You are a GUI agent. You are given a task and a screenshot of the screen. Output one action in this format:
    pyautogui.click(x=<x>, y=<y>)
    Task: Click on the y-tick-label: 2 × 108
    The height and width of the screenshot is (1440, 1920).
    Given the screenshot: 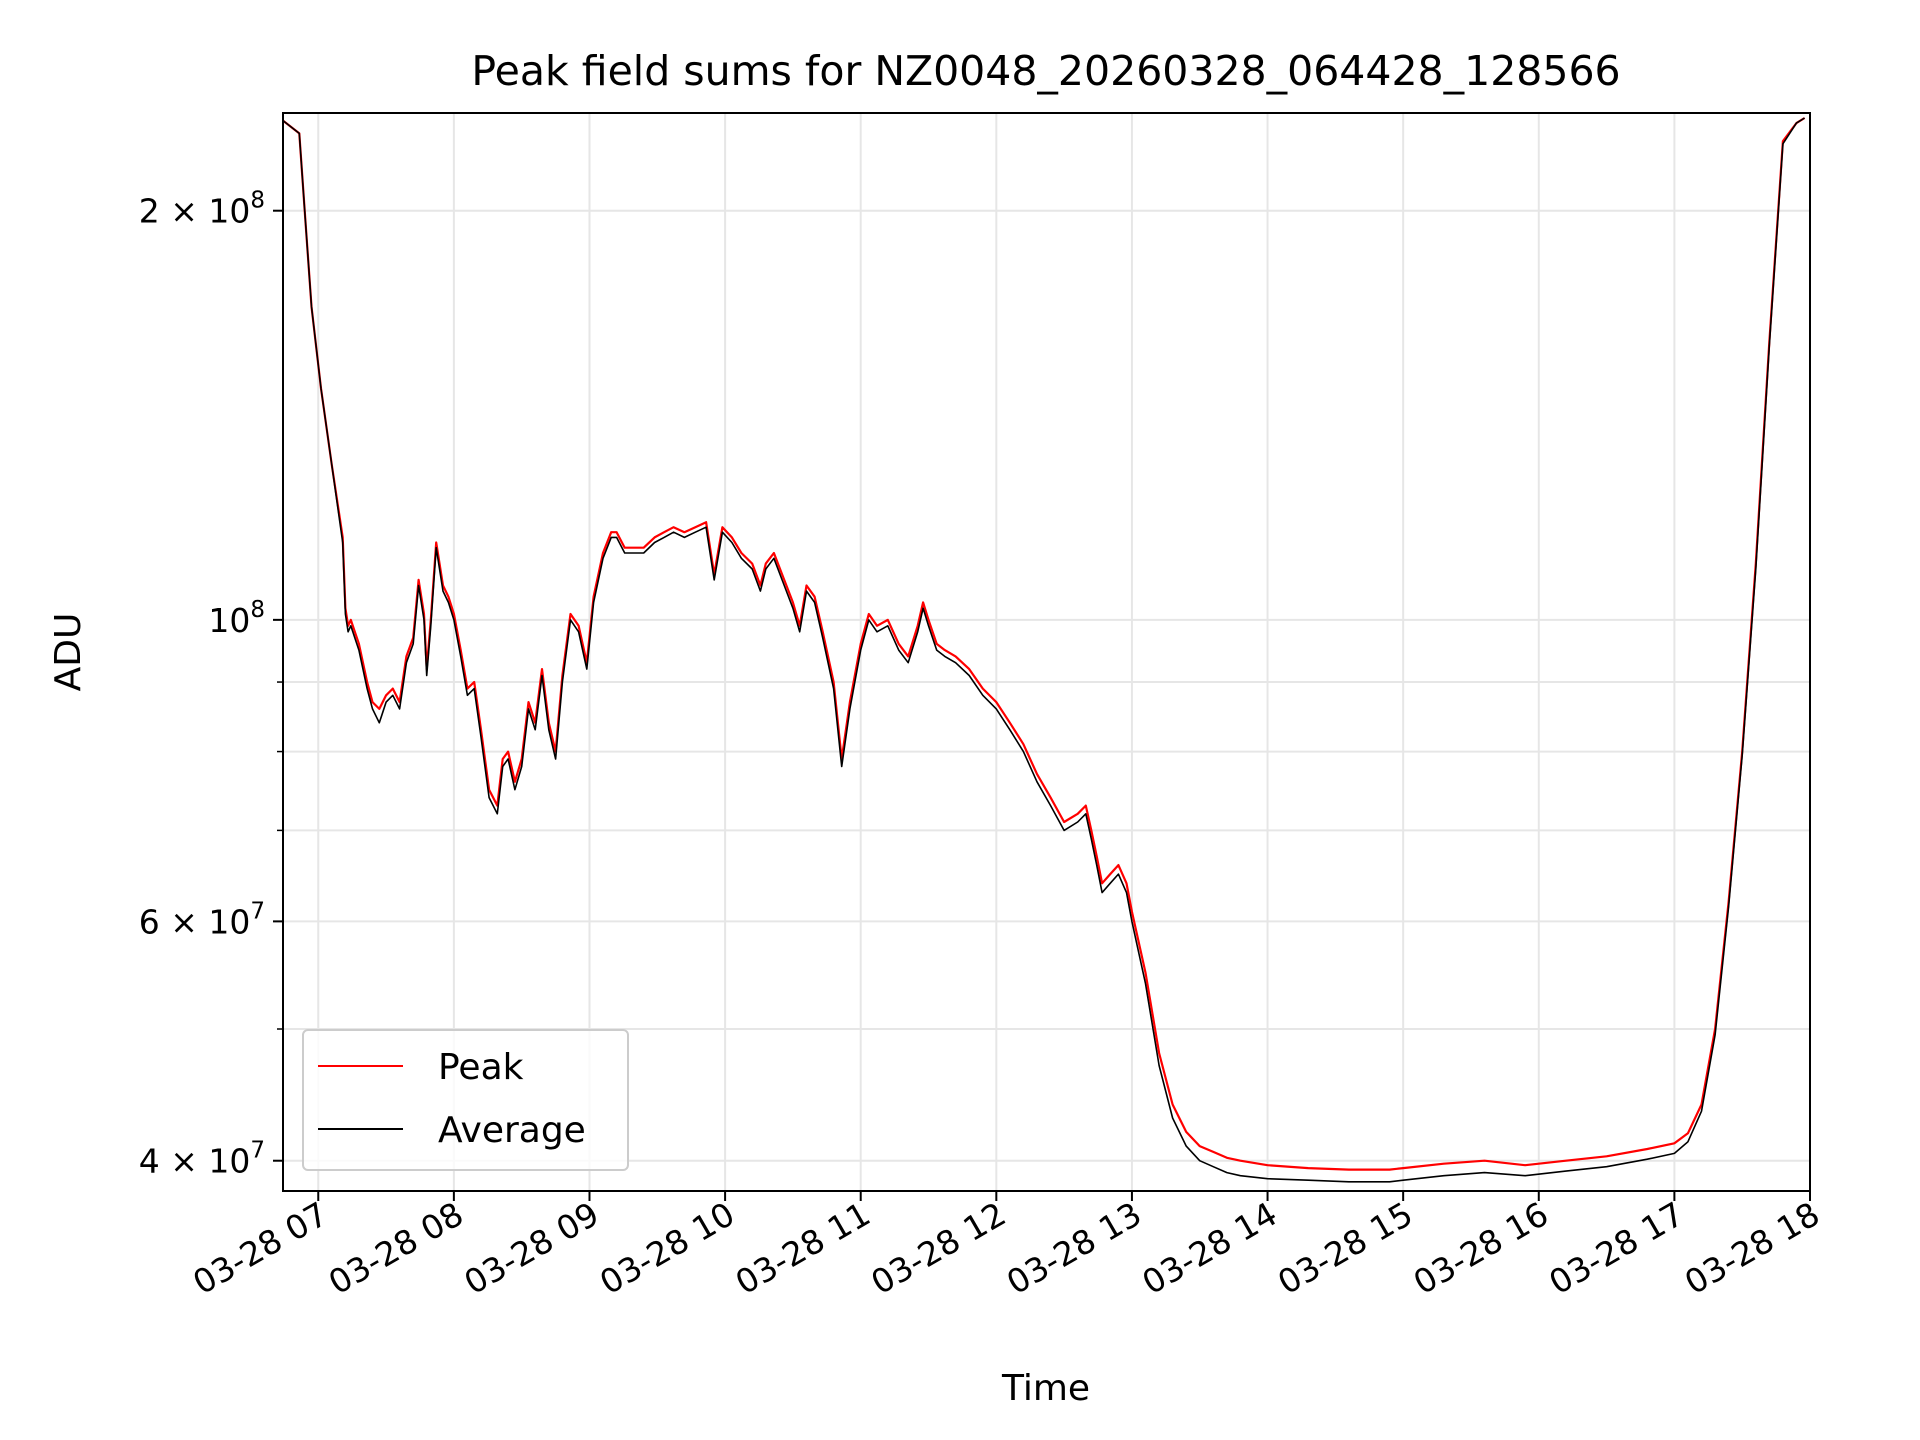 What is the action you would take?
    pyautogui.click(x=202, y=209)
    